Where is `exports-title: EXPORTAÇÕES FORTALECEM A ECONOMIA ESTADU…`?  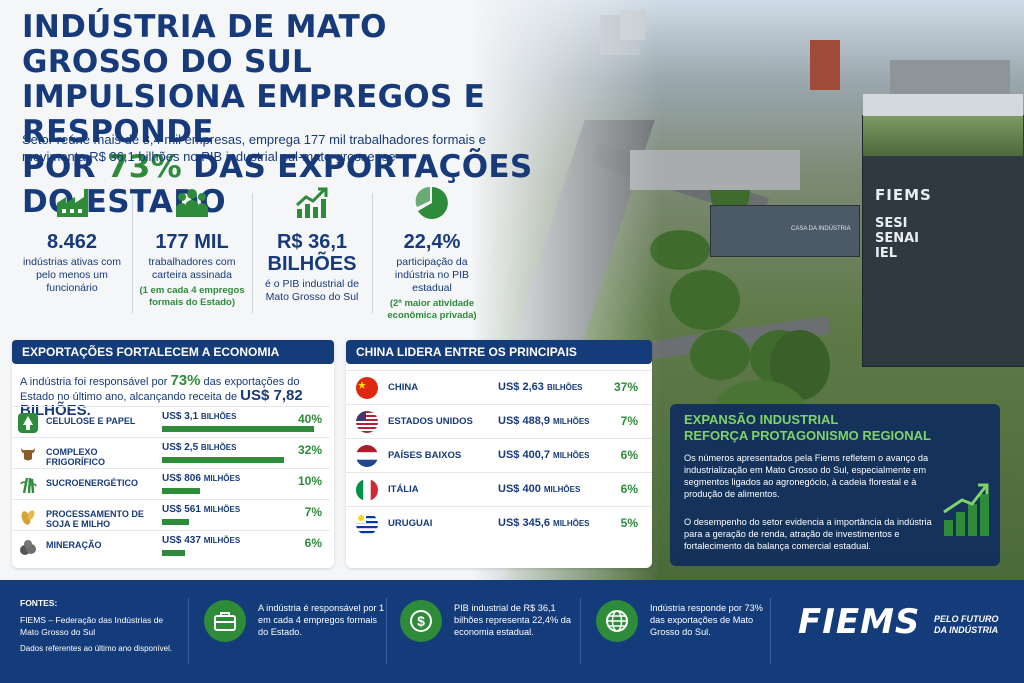
exports-title: EXPORTAÇÕES FORTALECEM A ECONOMIA ESTADU… is located at coordinates (173, 361).